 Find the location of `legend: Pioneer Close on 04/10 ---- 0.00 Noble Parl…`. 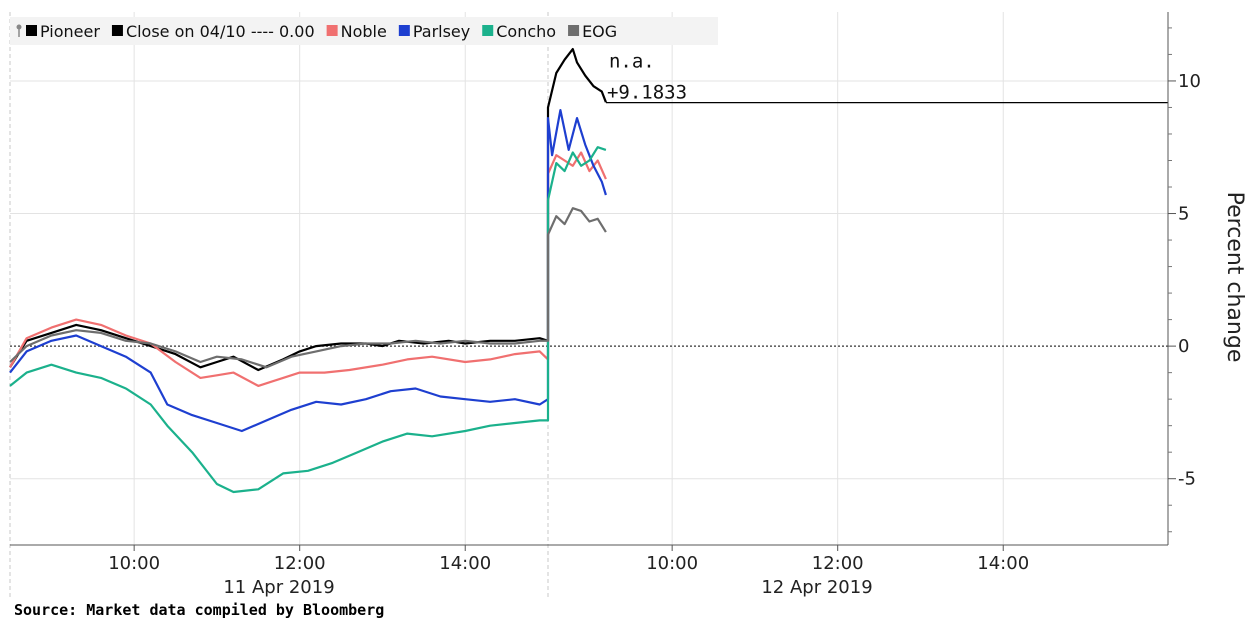

legend: Pioneer Close on 04/10 ---- 0.00 Noble Parl… is located at coordinates (364, 31).